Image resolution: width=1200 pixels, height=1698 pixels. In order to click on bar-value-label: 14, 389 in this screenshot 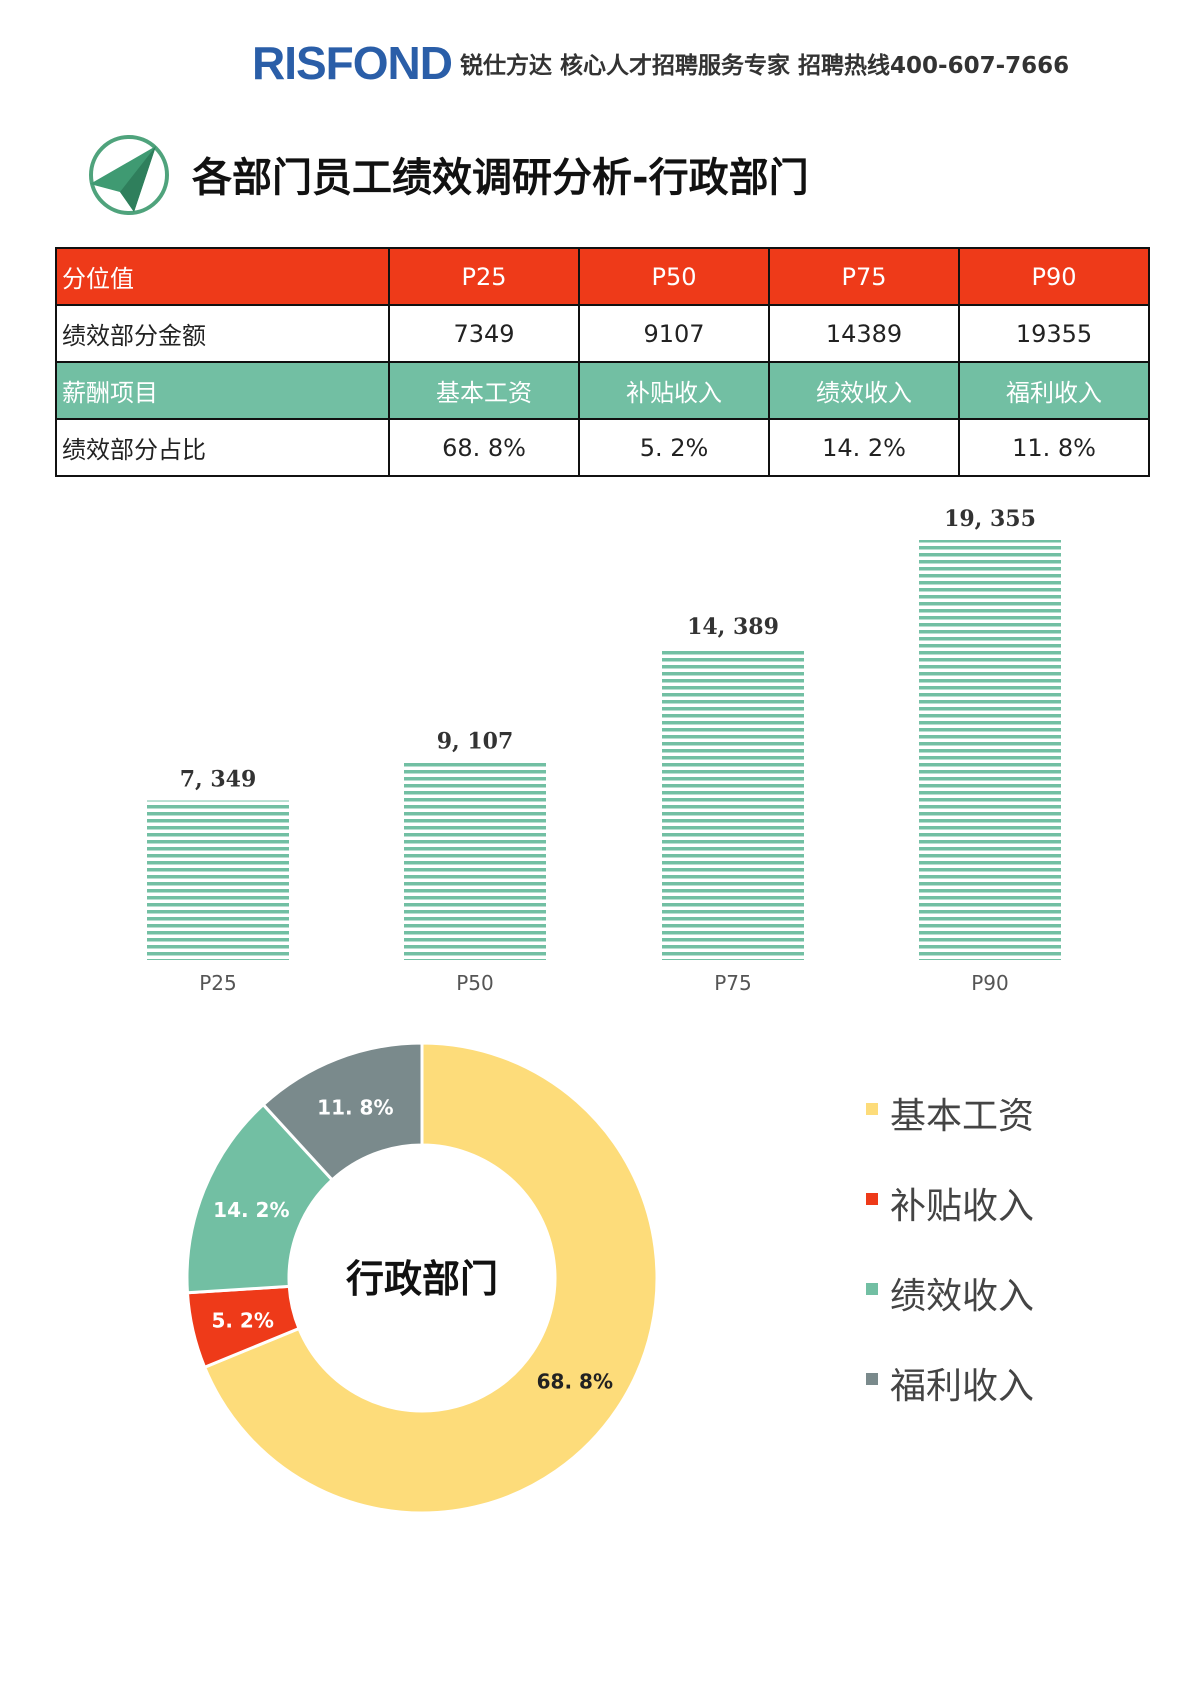, I will do `click(733, 627)`.